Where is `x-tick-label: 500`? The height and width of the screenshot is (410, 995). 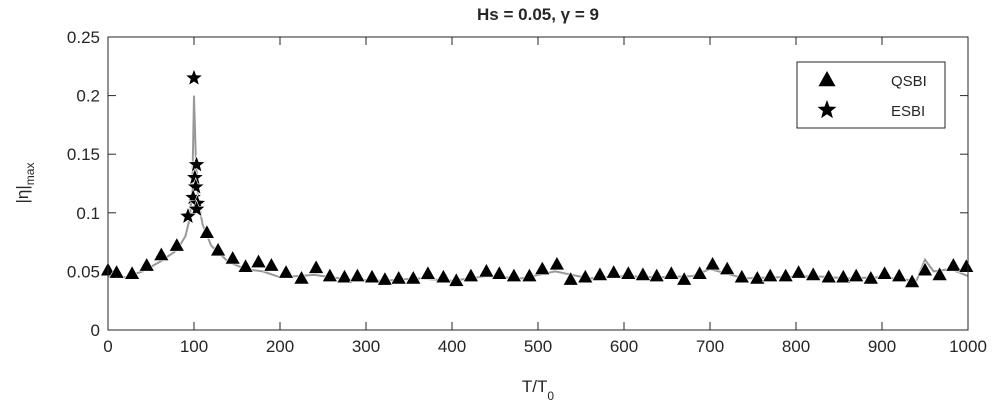 x-tick-label: 500 is located at coordinates (538, 346).